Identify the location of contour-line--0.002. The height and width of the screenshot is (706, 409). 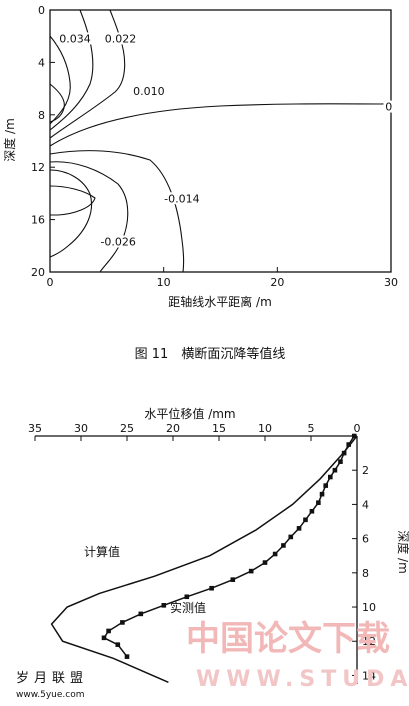
(117, 211).